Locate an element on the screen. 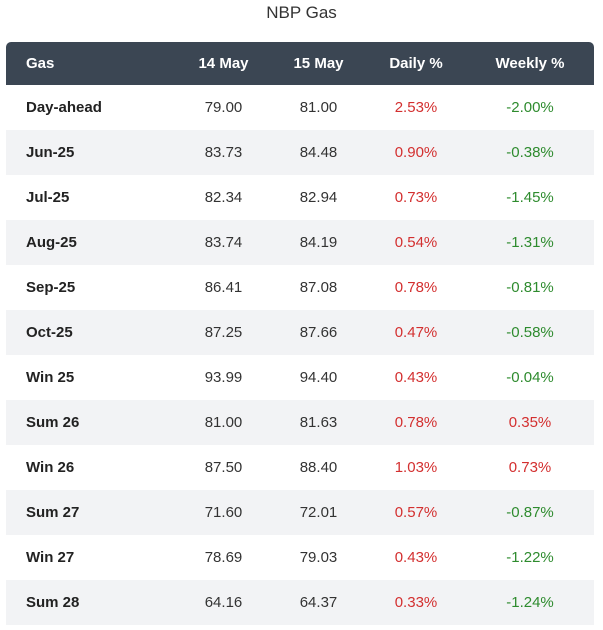  price-15-may-cell: 88.40 is located at coordinates (318, 467).